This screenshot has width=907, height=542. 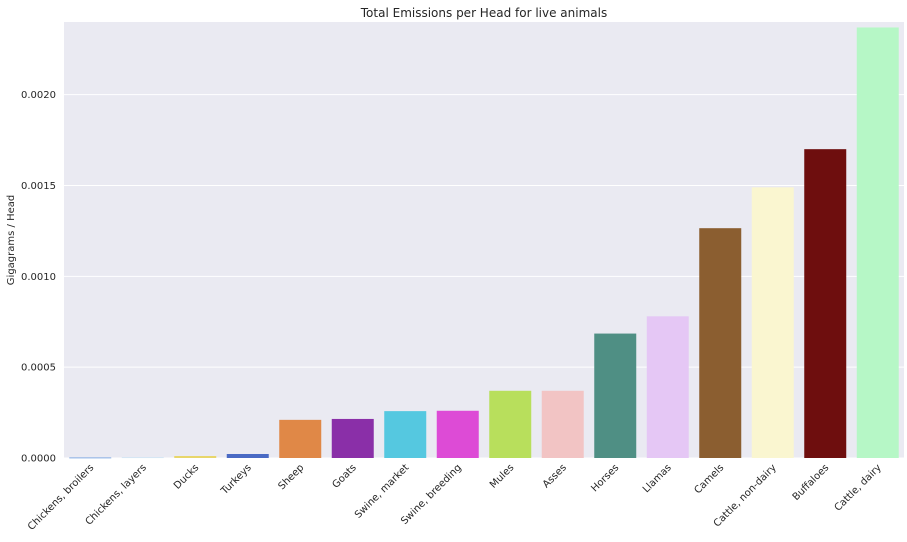 I want to click on bar-buffaloes, so click(x=825, y=303).